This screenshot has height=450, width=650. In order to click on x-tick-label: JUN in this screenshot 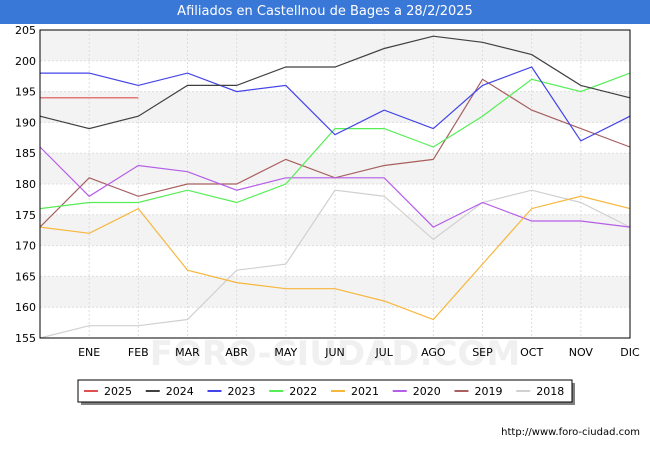, I will do `click(334, 352)`.